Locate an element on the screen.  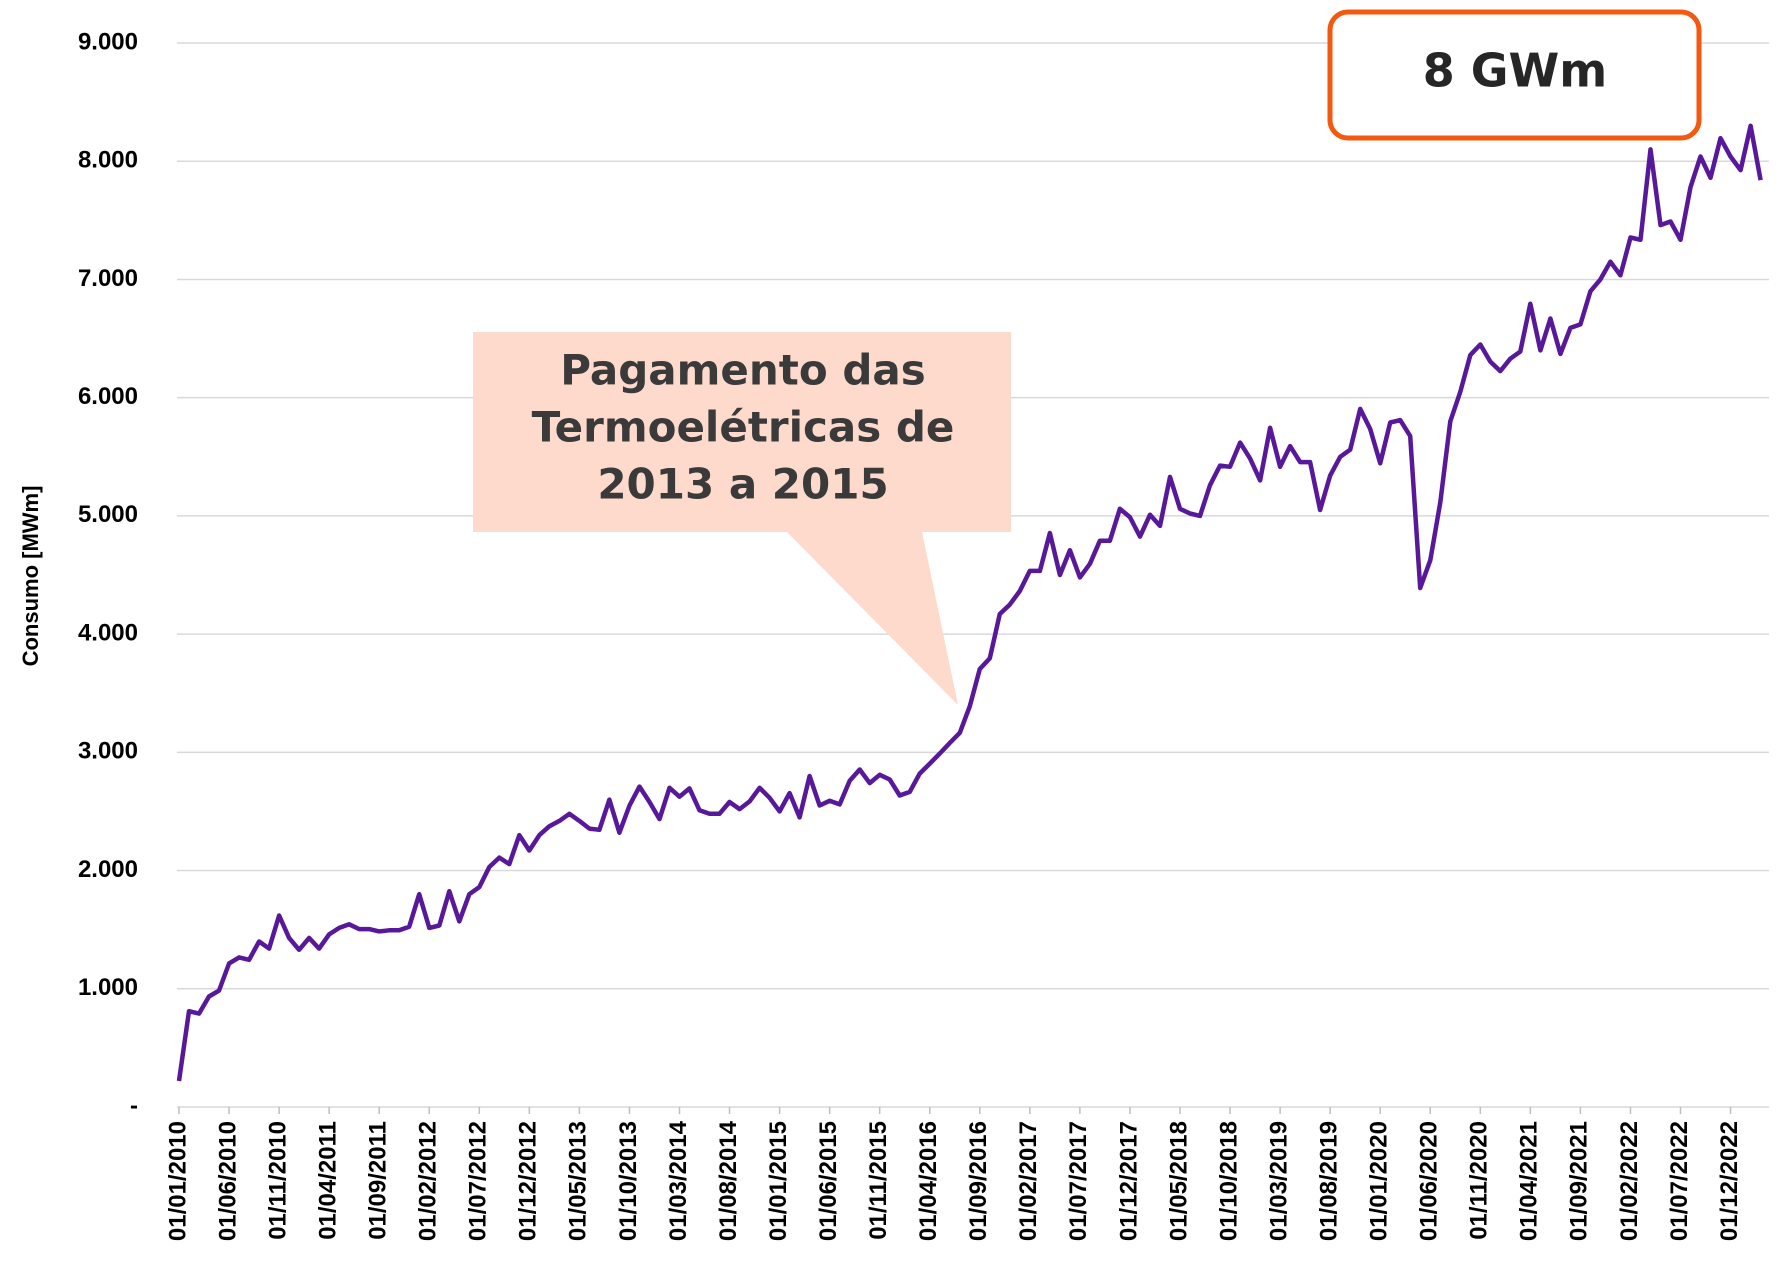
x-tick-label: 01/08/2014 is located at coordinates (728, 1180).